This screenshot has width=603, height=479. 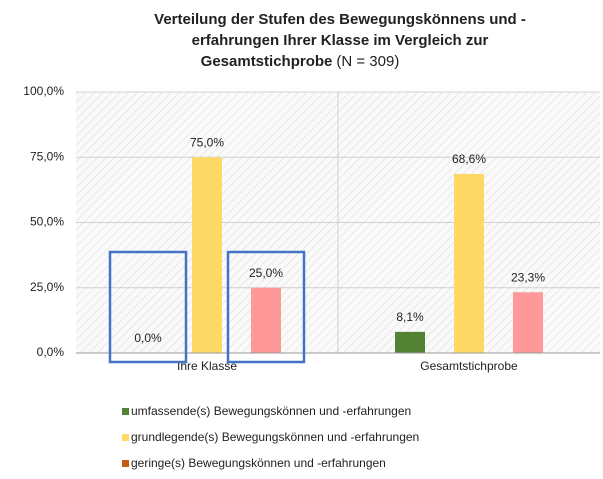 What do you see at coordinates (148, 338) in the screenshot?
I see `data-label: 0,0%` at bounding box center [148, 338].